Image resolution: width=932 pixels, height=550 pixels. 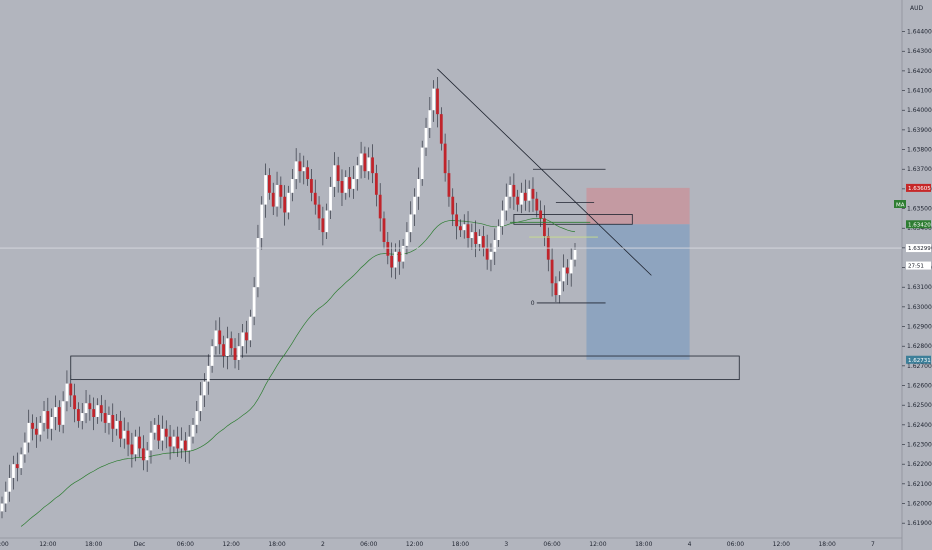 What do you see at coordinates (506, 544) in the screenshot?
I see `x-tick-label: 3` at bounding box center [506, 544].